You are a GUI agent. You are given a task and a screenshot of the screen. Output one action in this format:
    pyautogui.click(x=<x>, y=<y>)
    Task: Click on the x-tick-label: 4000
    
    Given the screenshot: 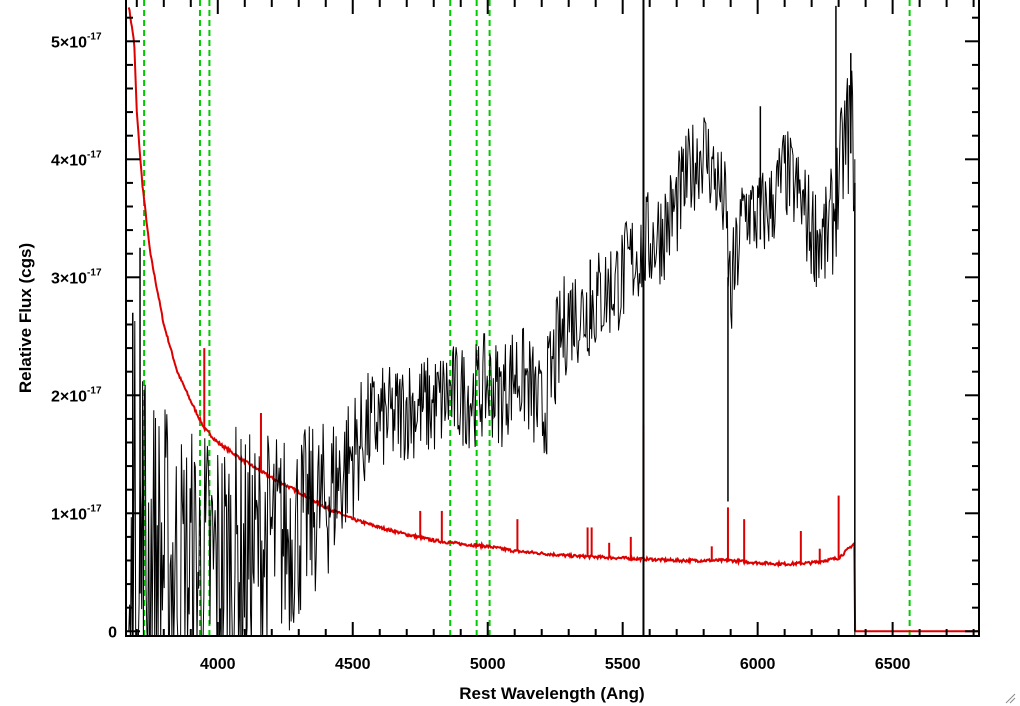 What is the action you would take?
    pyautogui.click(x=218, y=664)
    